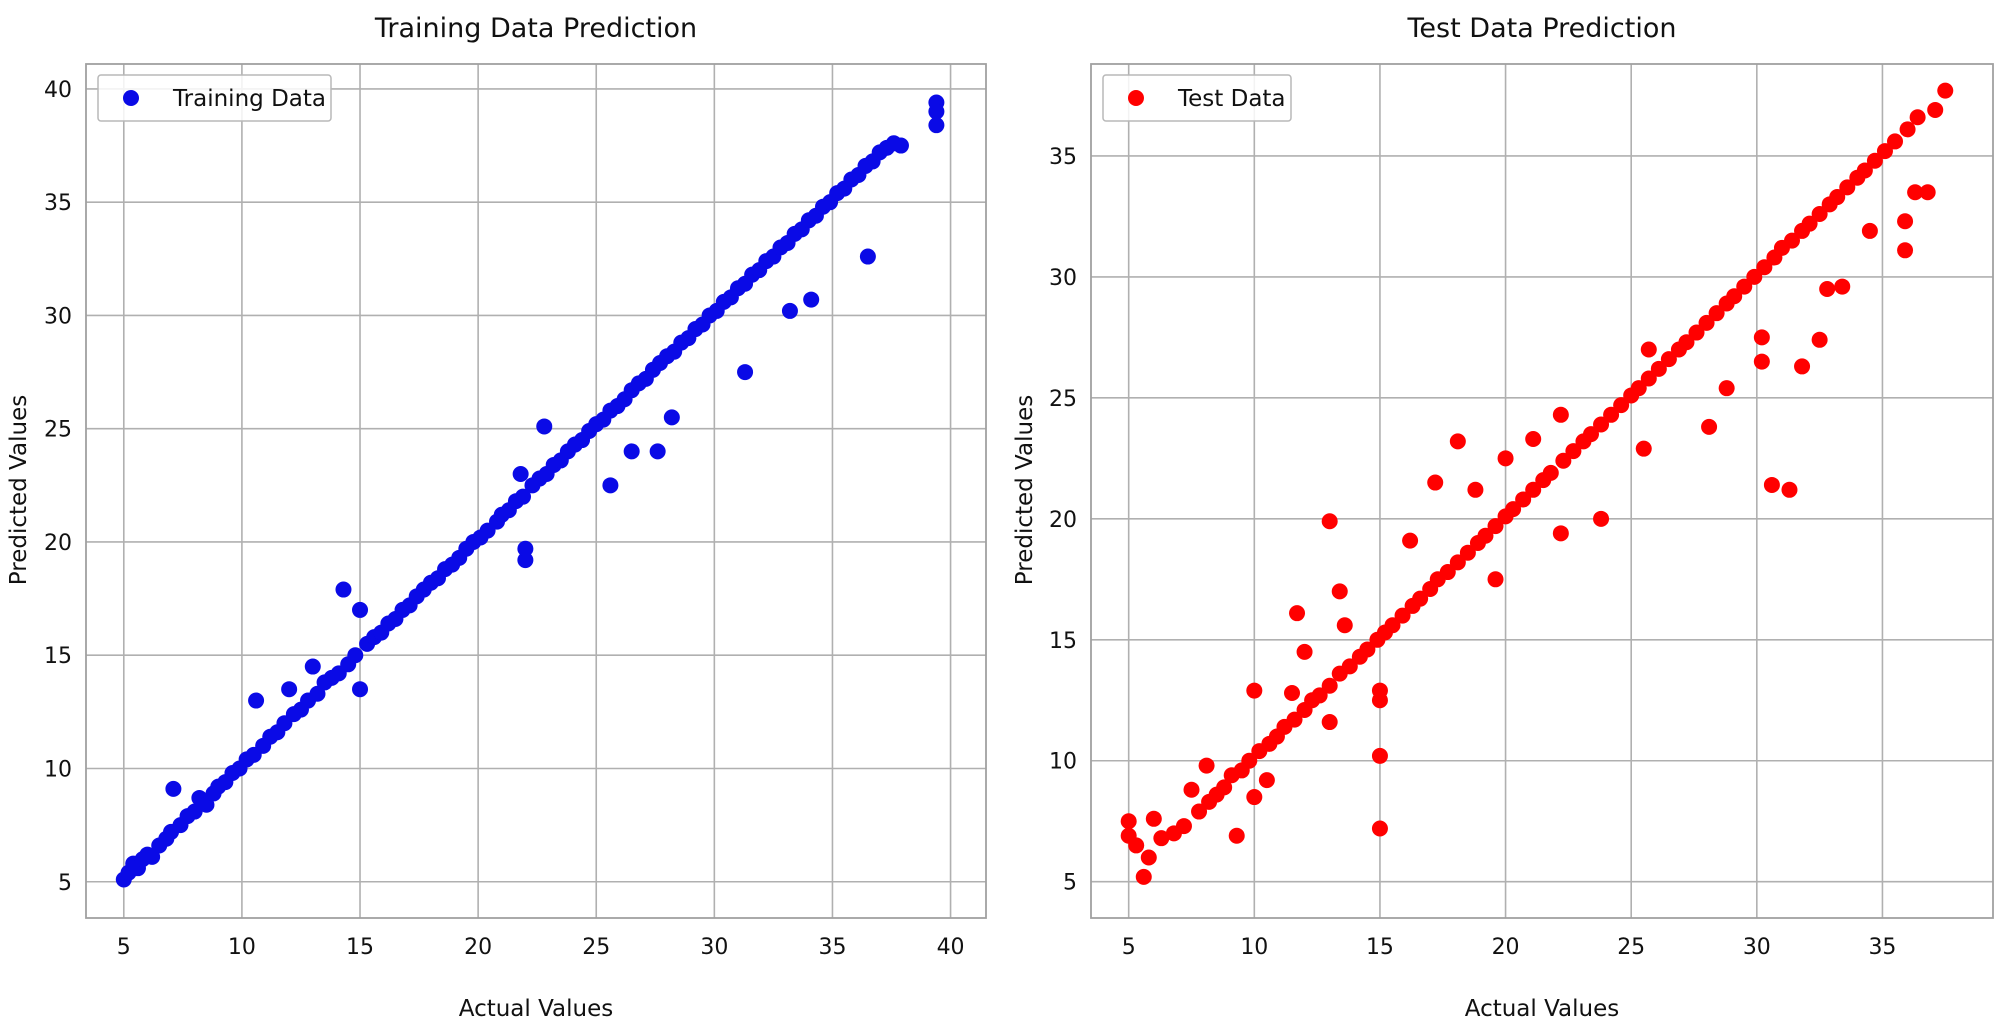  Describe the element at coordinates (58, 543) in the screenshot. I see `y-tick-label: 20` at that location.